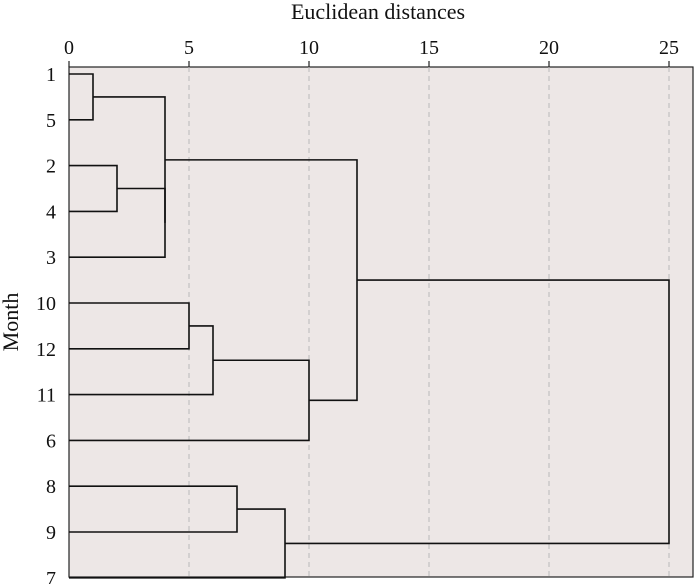 Image resolution: width=700 pixels, height=584 pixels. Describe the element at coordinates (46, 350) in the screenshot. I see `leaf-label: 12` at that location.